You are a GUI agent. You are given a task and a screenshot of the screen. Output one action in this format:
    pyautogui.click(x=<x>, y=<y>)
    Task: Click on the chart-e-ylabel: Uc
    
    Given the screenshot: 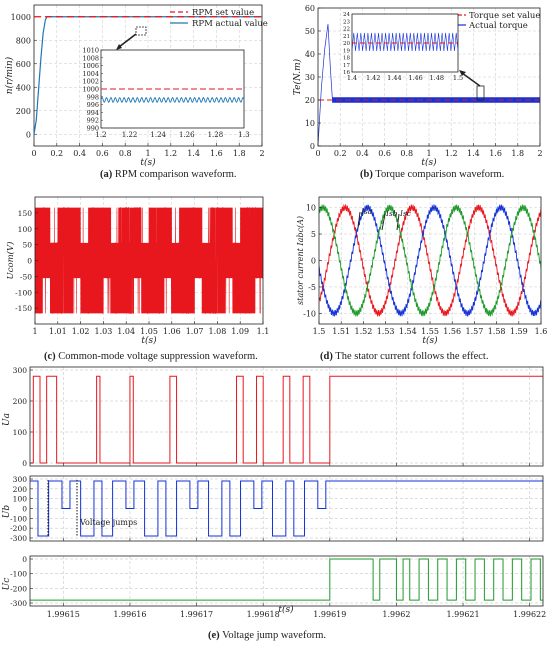 What is the action you would take?
    pyautogui.click(x=7, y=584)
    